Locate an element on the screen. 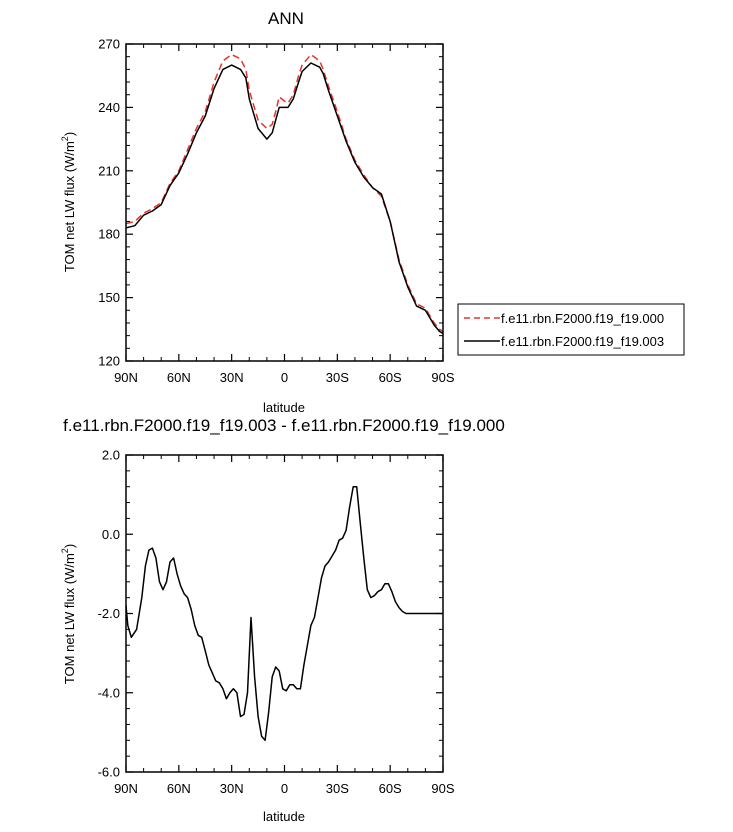 This screenshot has width=733, height=832. top-y-tick-label: 180 is located at coordinates (109, 234).